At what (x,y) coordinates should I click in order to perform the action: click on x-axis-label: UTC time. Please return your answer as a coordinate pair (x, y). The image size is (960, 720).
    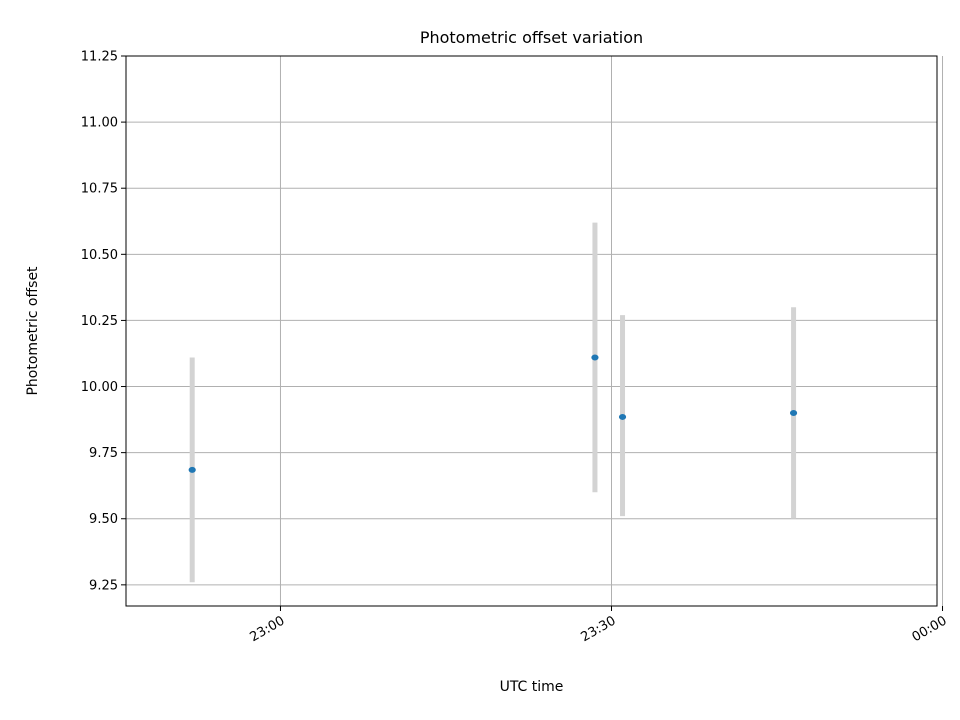
    Looking at the image, I should click on (532, 687).